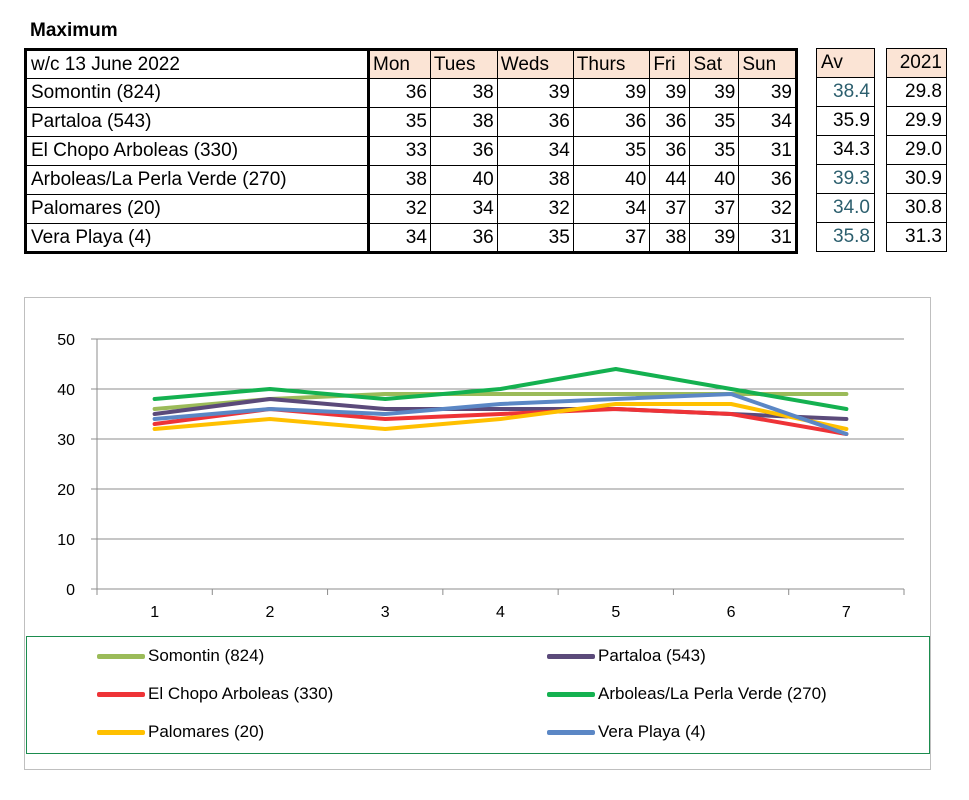  What do you see at coordinates (916, 121) in the screenshot?
I see `previous-year-cell: 29.9` at bounding box center [916, 121].